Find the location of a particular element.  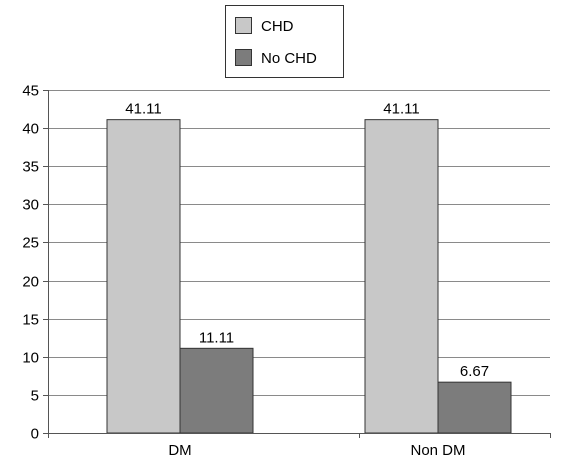

y-tick-label: 25 is located at coordinates (30, 243).